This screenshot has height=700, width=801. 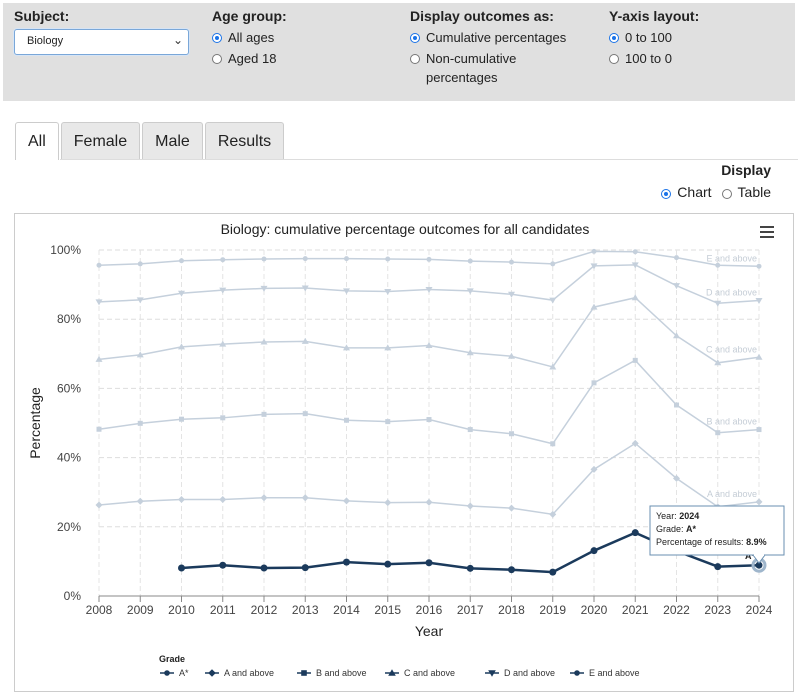 I want to click on subject-label: Subject:, so click(x=42, y=16).